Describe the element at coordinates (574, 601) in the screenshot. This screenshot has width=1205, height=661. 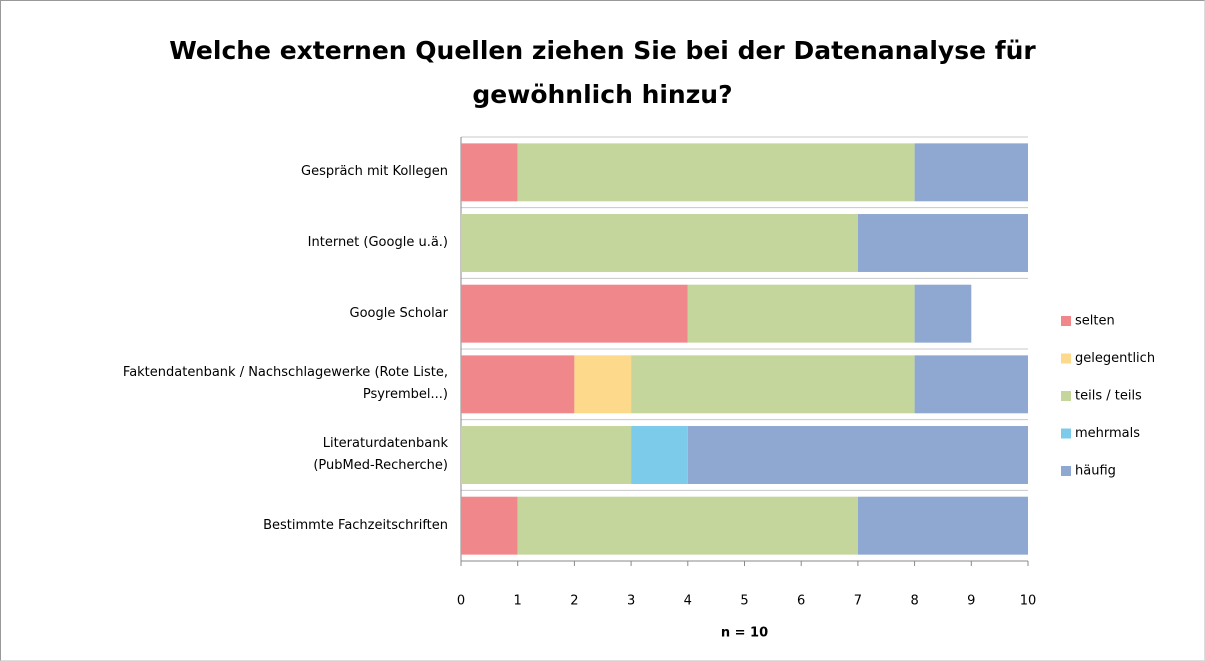
I see `x-tick-label: 2` at that location.